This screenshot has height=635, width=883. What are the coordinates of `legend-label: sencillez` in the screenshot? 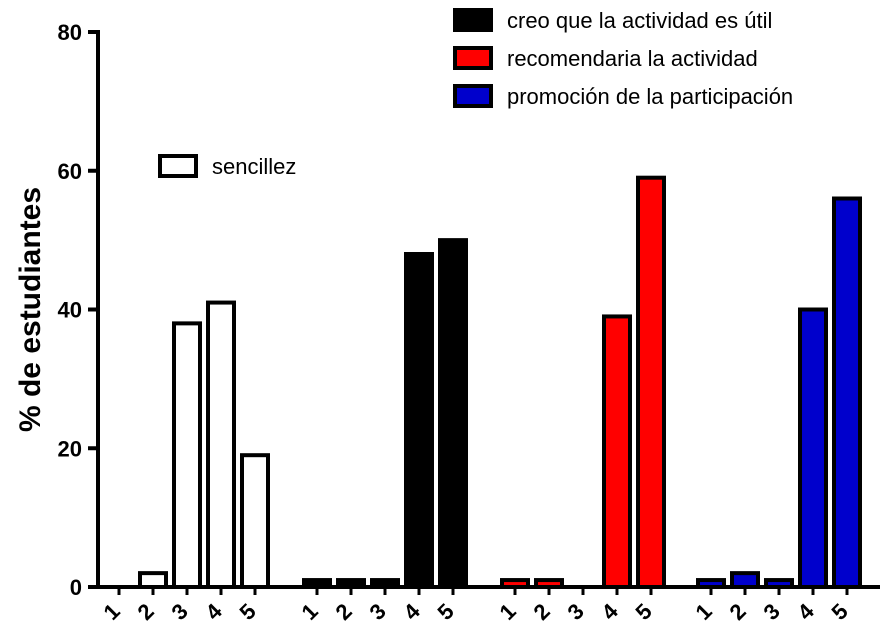 It's located at (254, 166).